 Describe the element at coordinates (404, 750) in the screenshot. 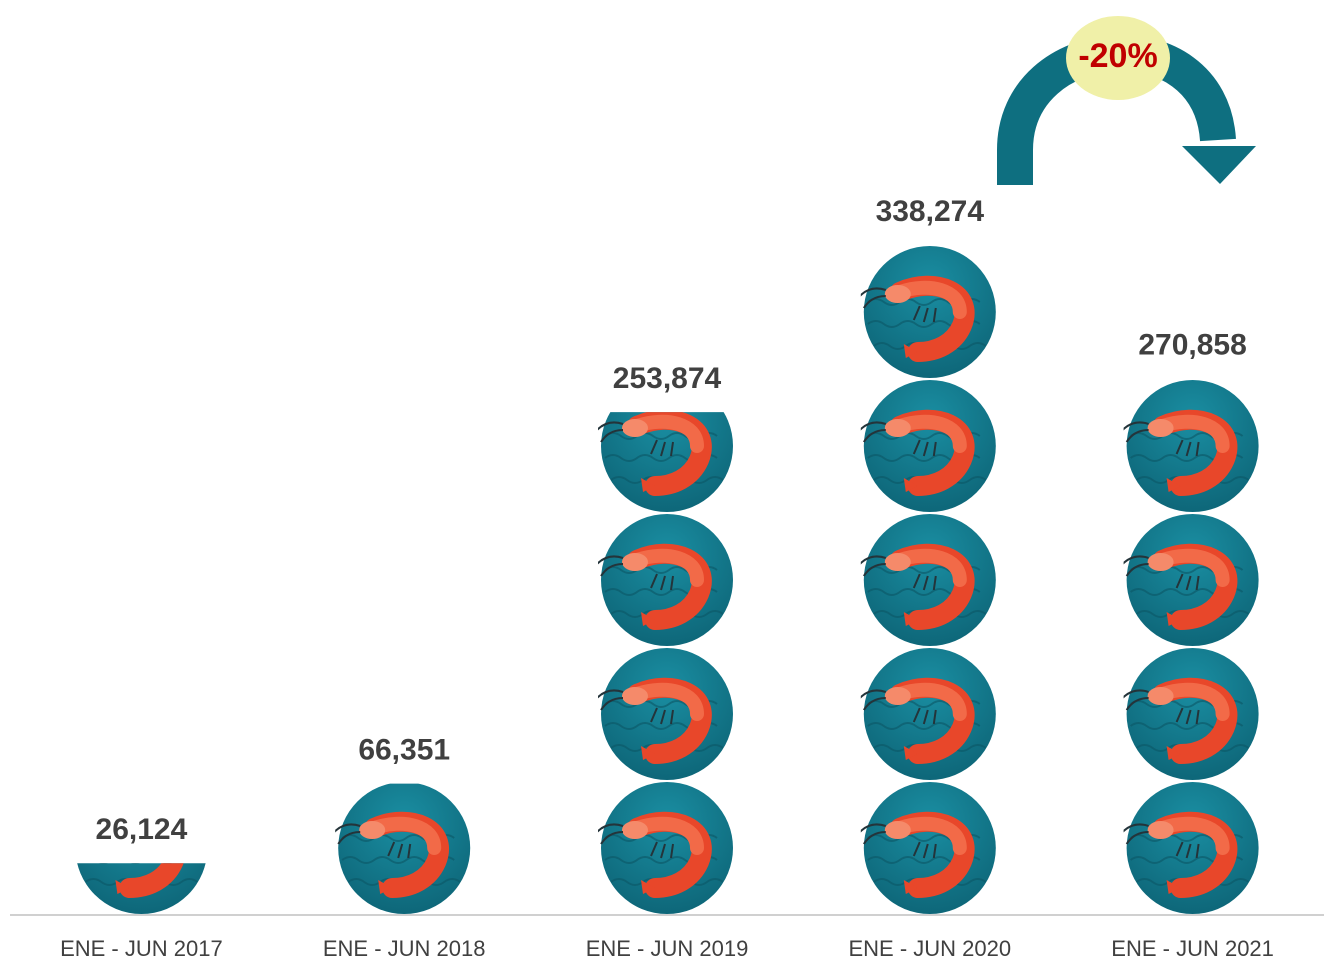

I see `value-label: 66,351` at that location.